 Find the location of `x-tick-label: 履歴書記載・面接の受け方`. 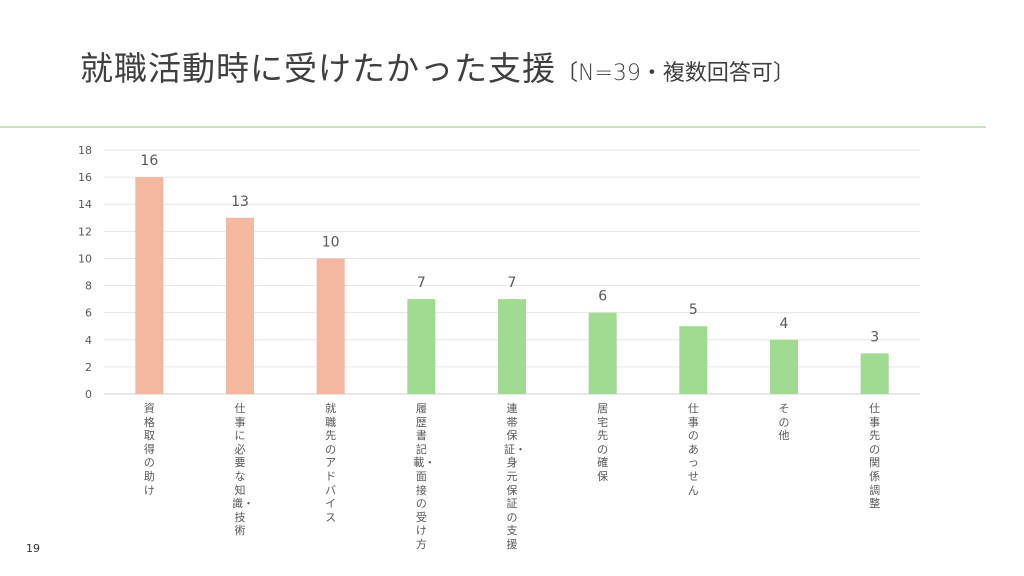

x-tick-label: 履歴書記載・面接の受け方 is located at coordinates (424, 476).